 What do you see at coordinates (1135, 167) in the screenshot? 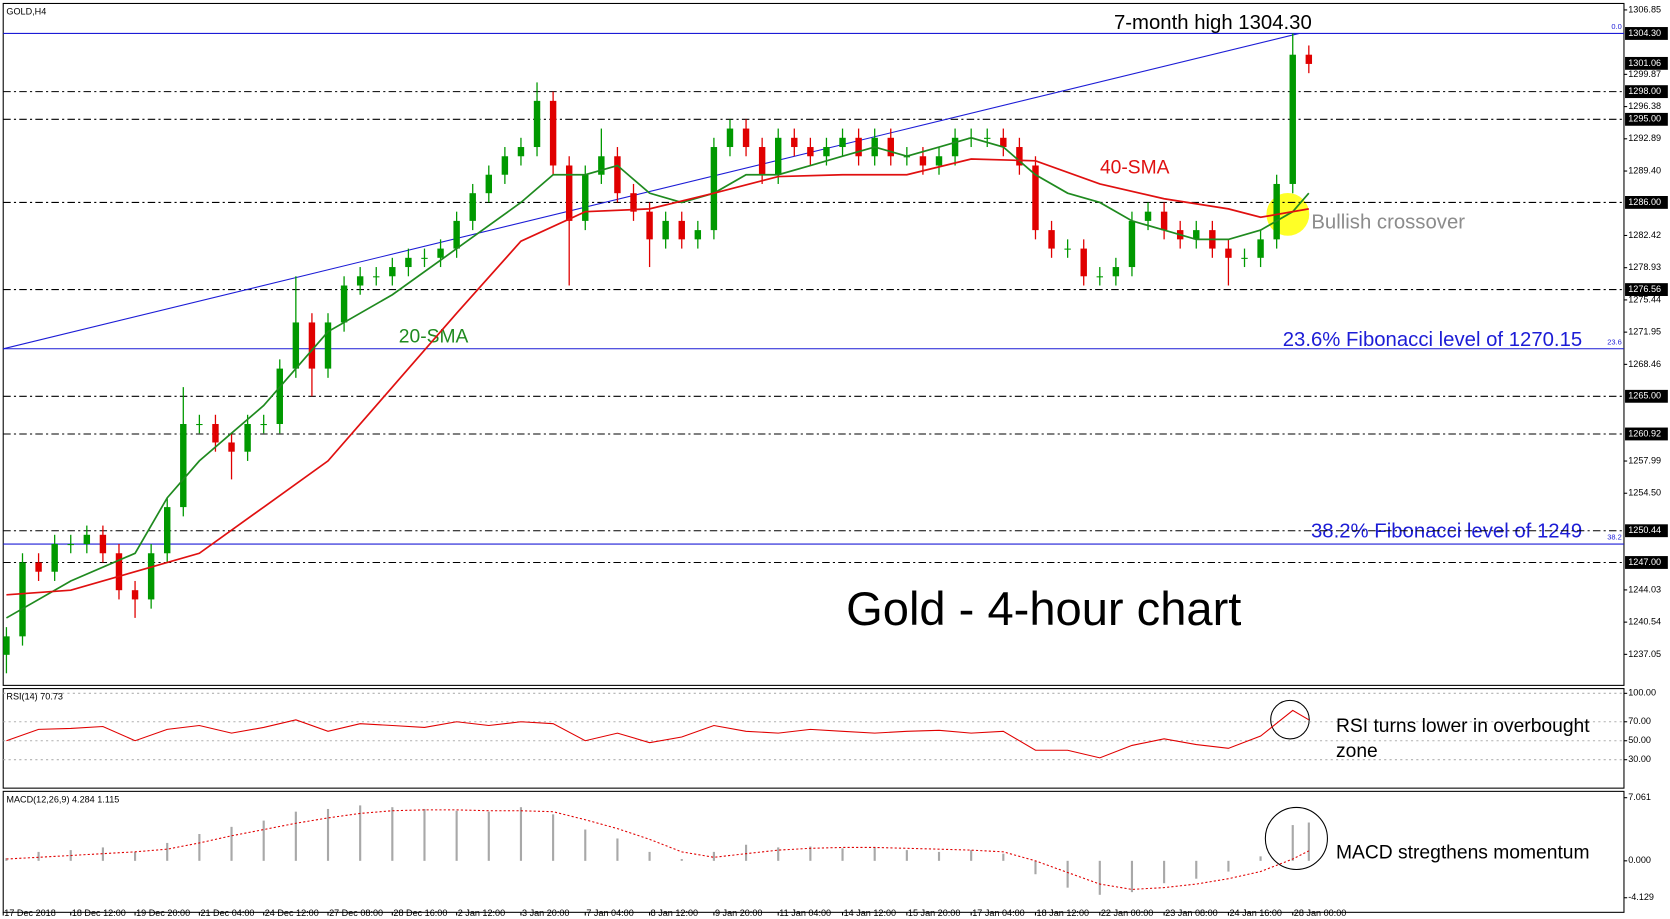
I see `series-label: 40-SMA` at bounding box center [1135, 167].